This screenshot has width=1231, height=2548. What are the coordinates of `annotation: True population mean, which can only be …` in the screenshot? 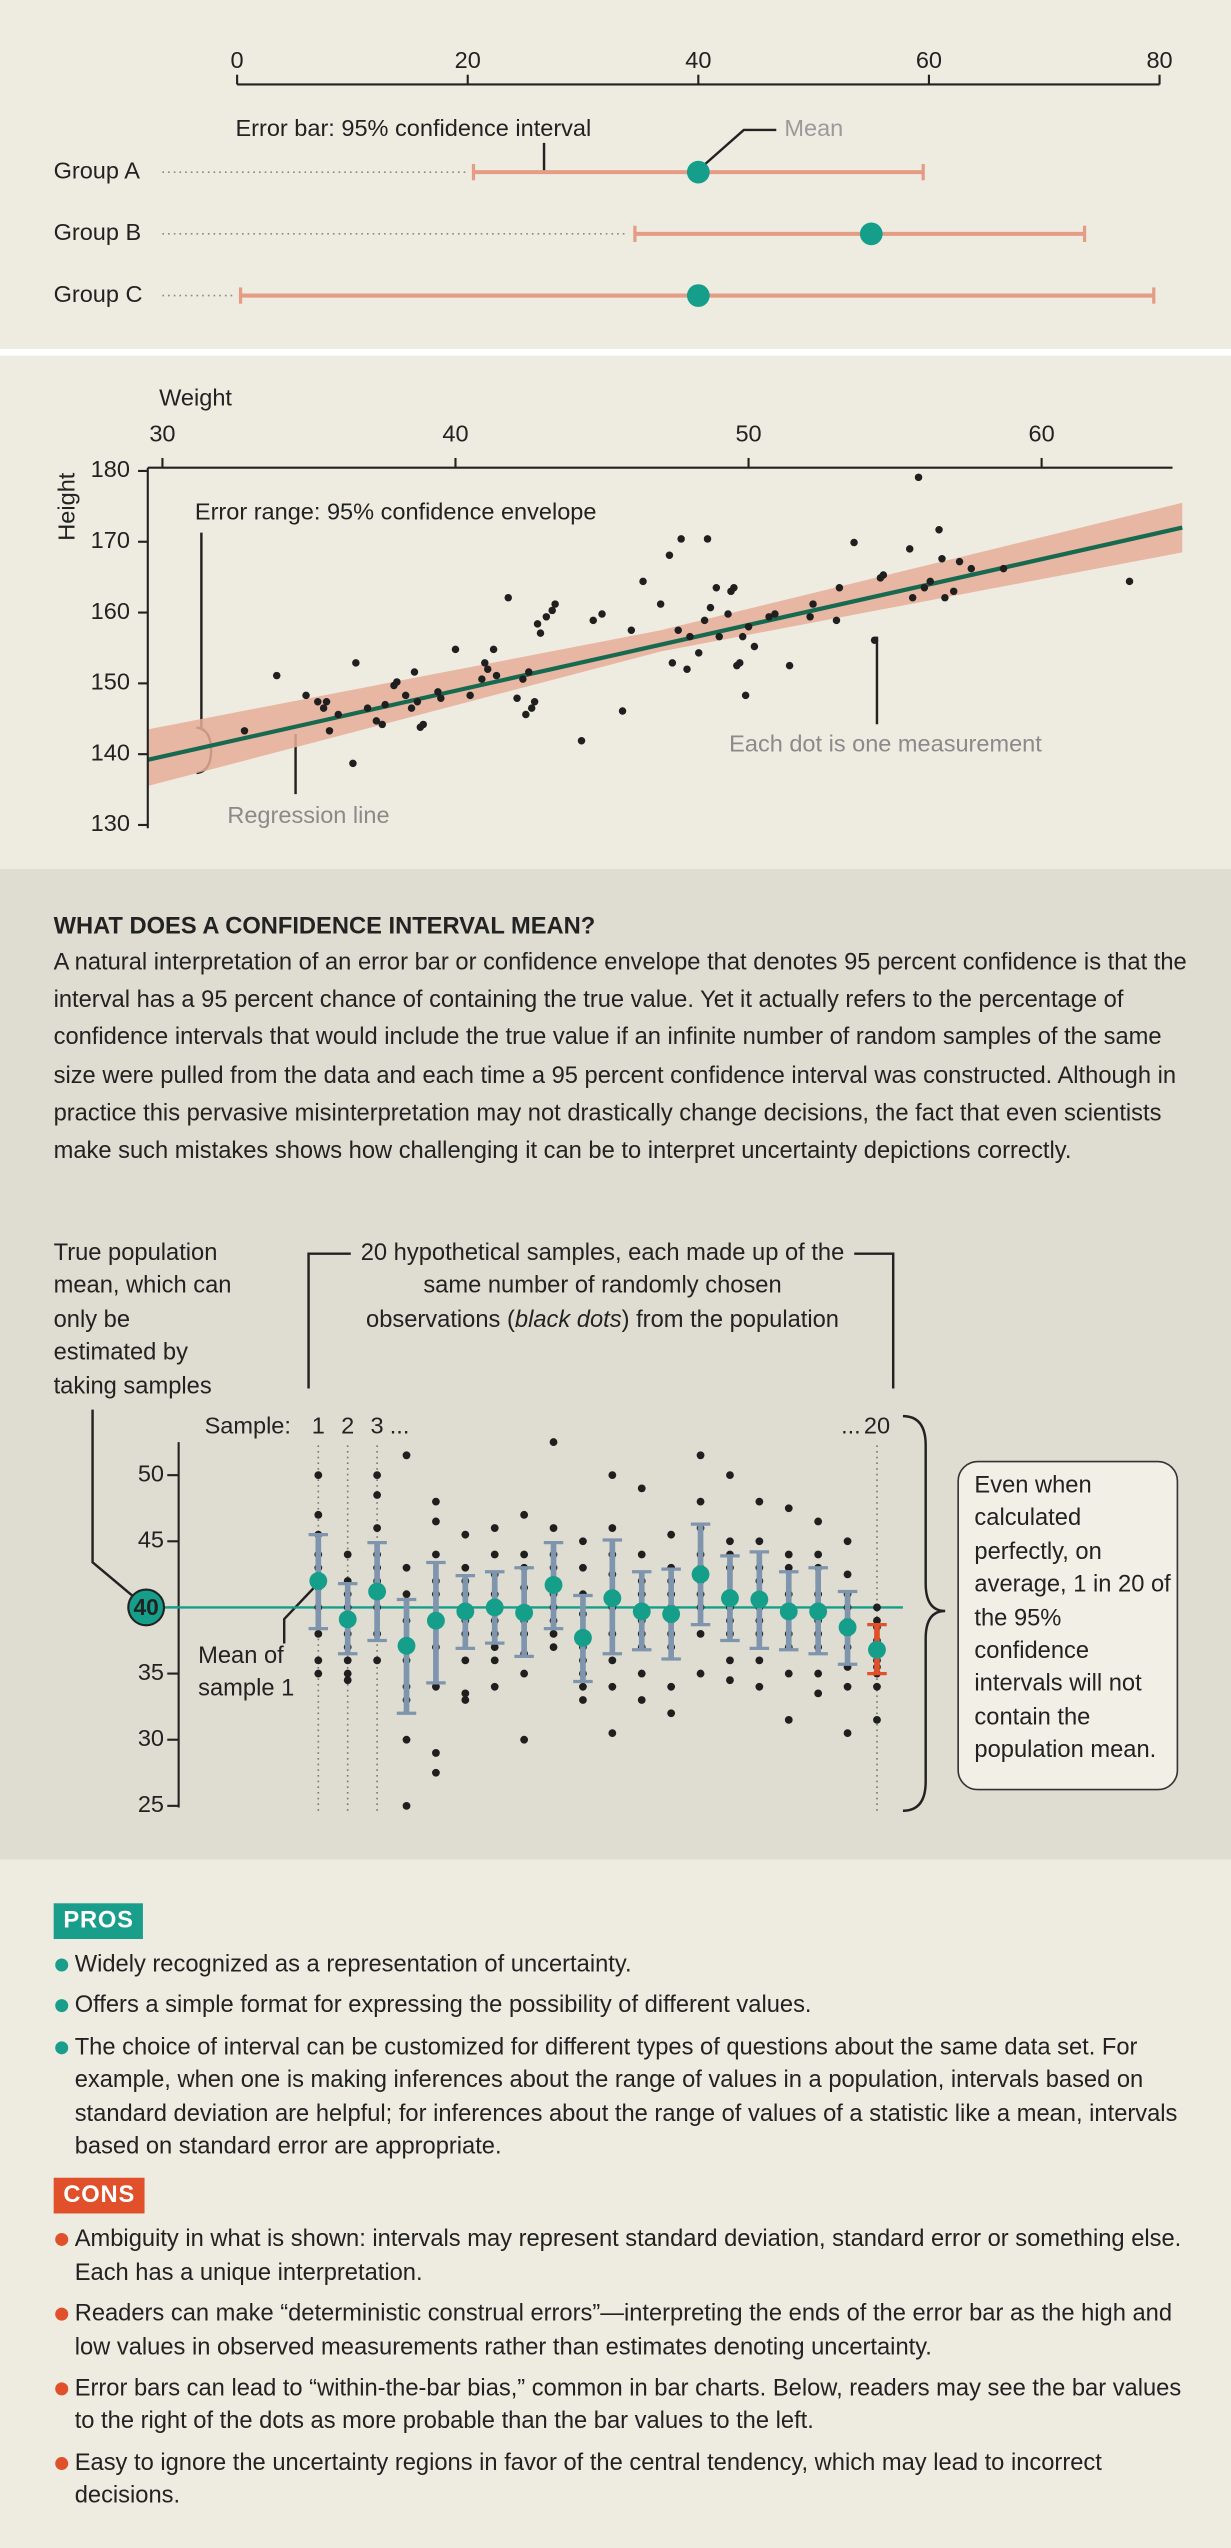 It's located at (142, 1320).